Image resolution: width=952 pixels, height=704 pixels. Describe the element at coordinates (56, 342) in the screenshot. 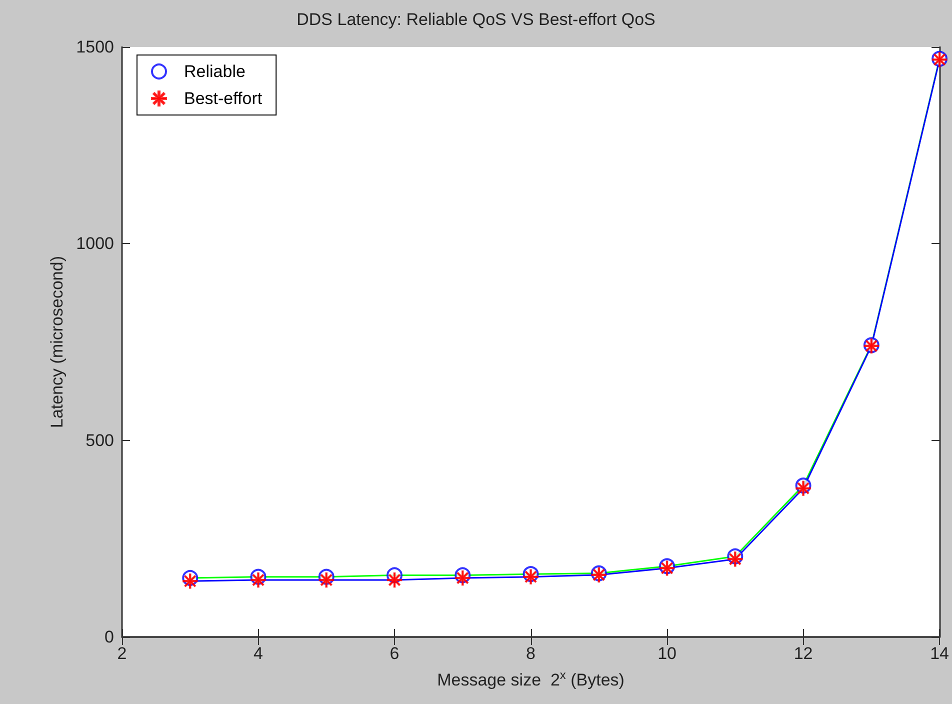

I see `y-axis-title: Latency (microsecond)` at that location.